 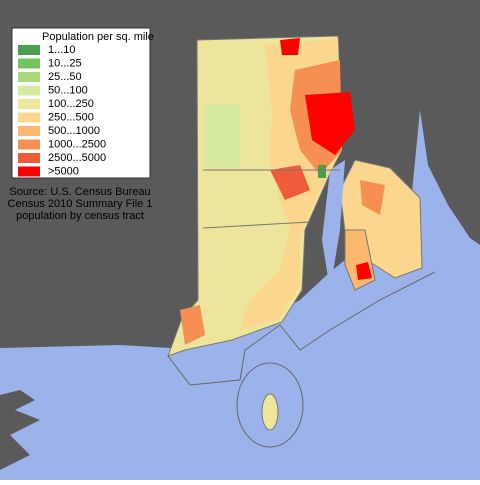 I want to click on legend-label: 10...25, so click(x=65, y=63).